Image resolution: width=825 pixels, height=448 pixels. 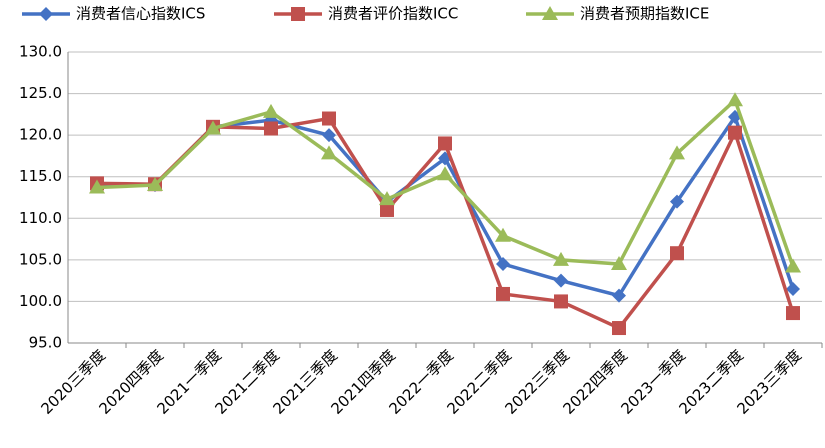 What do you see at coordinates (40, 259) in the screenshot?
I see `y-tick-label: 105.0` at bounding box center [40, 259].